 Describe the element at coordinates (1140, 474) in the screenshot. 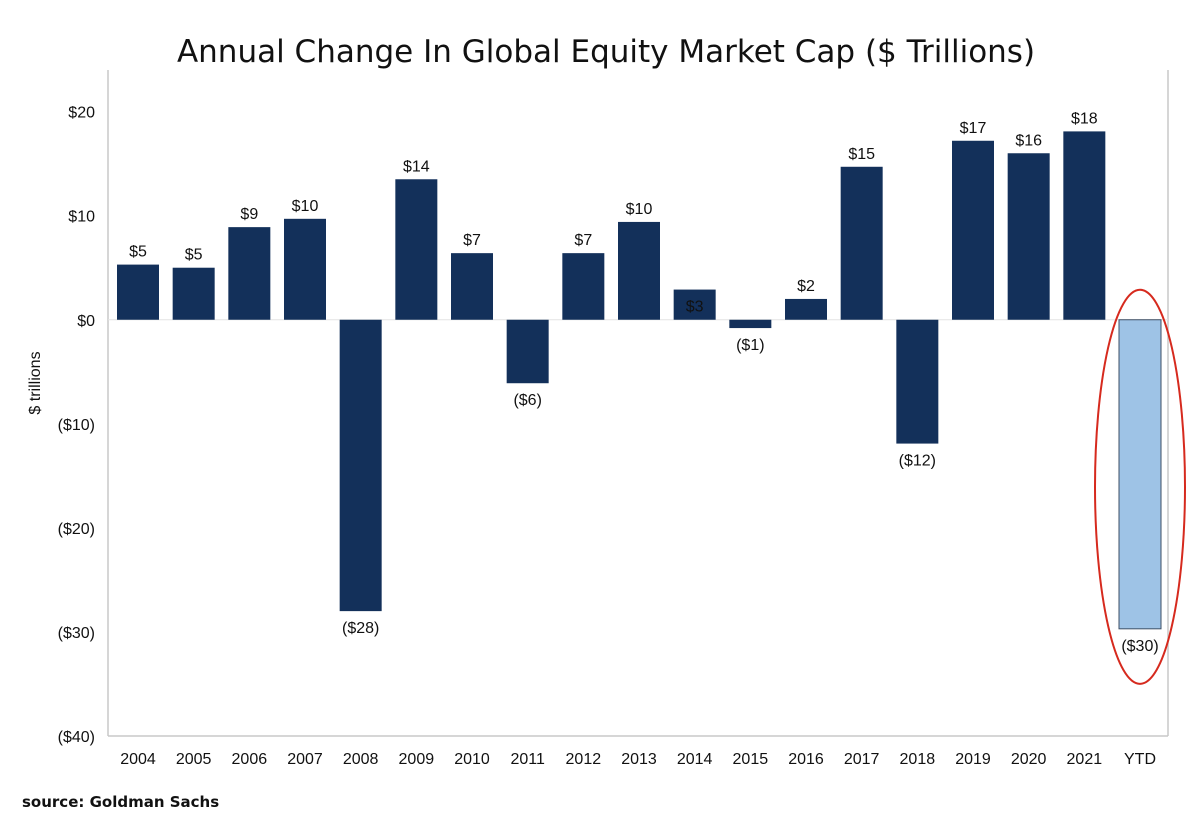

I see `bar-ytd` at that location.